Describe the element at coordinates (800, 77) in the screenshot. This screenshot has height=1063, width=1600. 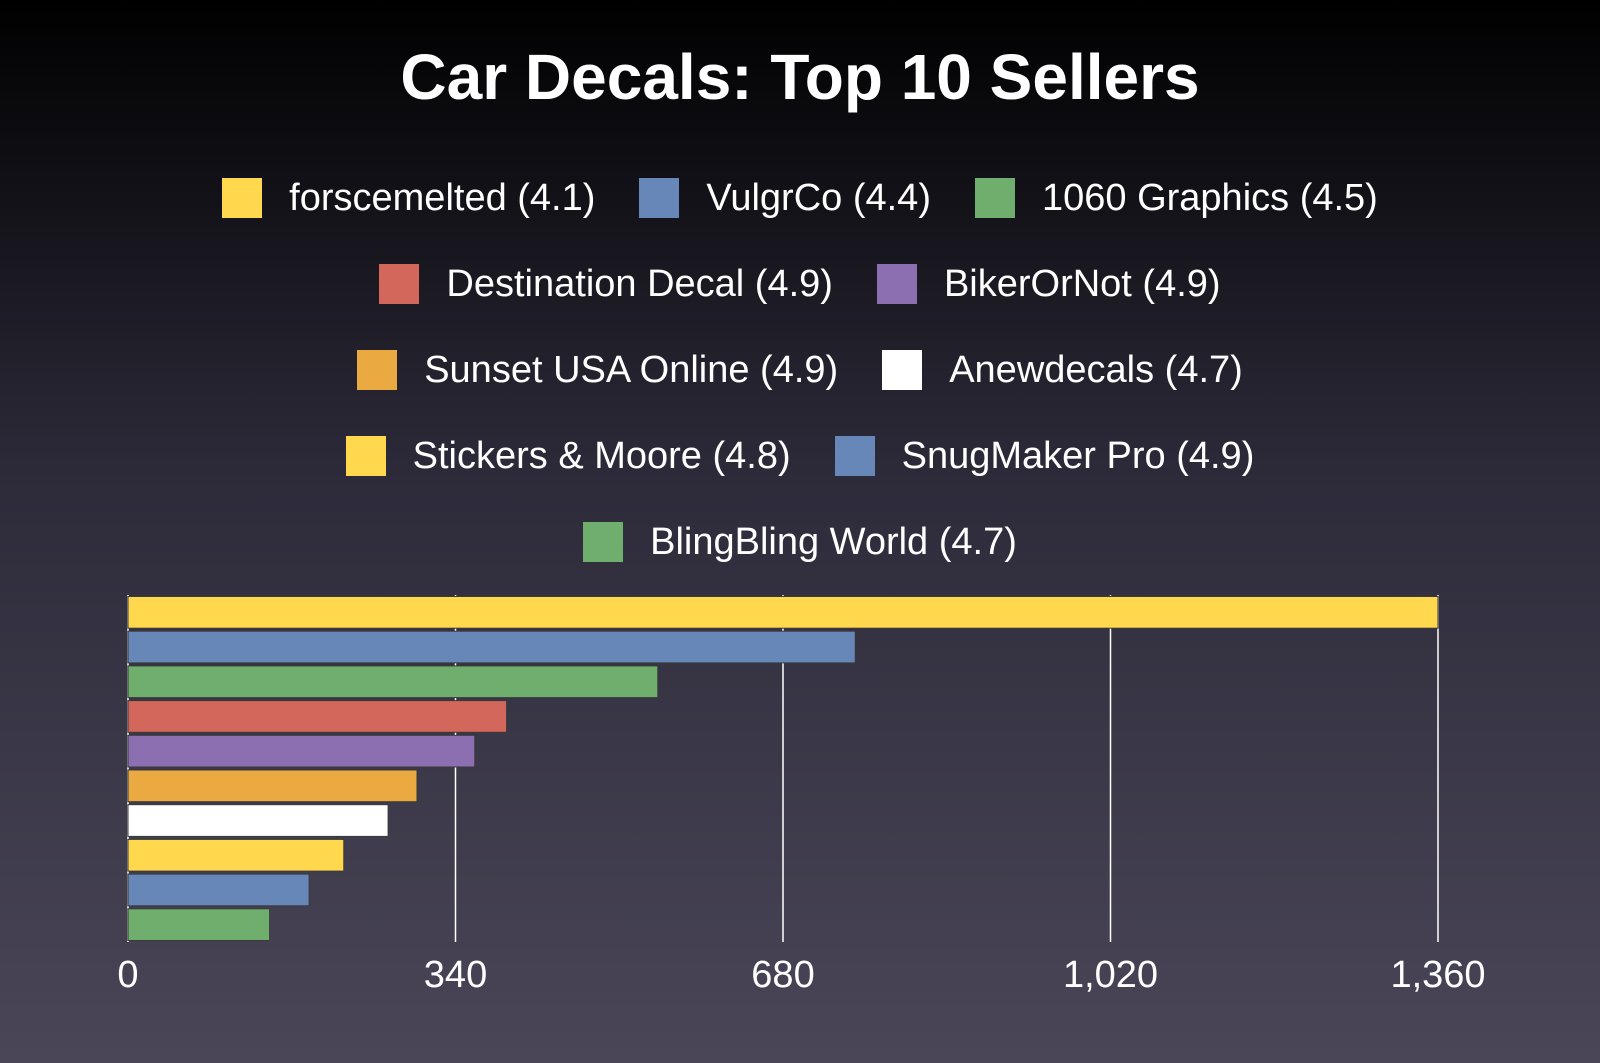
I see `chart-title: Car Decals: Top 10 Sellers` at that location.